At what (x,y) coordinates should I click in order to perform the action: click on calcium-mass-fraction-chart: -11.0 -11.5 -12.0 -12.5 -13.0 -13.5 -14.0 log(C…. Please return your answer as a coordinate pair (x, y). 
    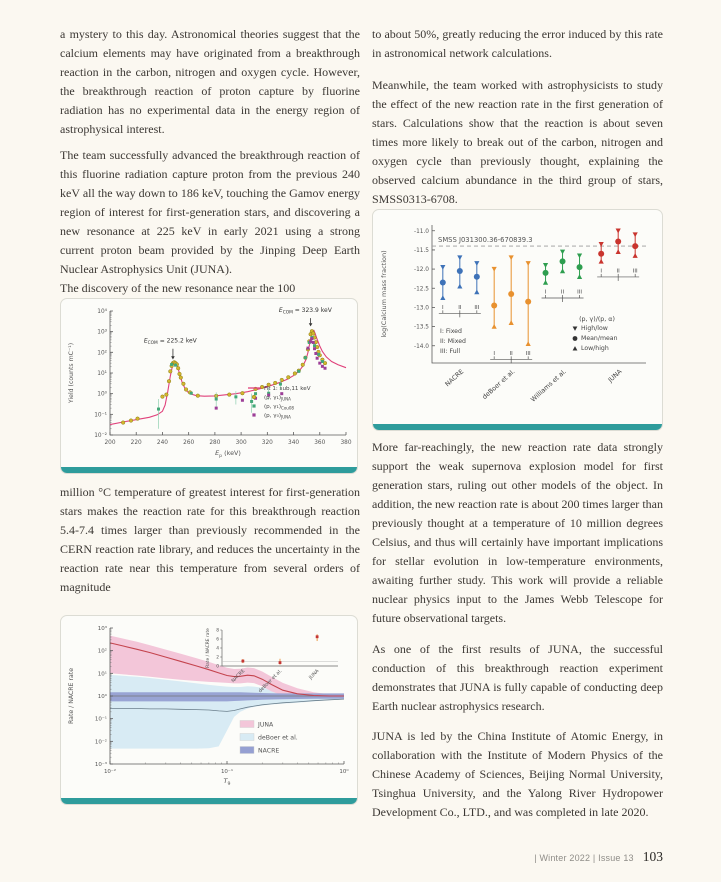
    Looking at the image, I should click on (513, 314).